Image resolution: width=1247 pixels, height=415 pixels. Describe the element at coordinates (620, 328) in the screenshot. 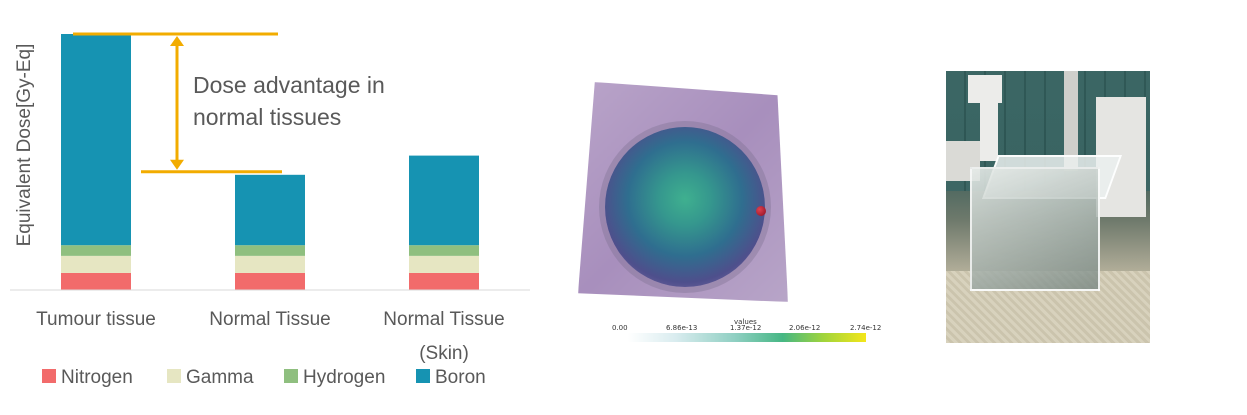

I see `colorbar-tick-0: 0.00` at that location.